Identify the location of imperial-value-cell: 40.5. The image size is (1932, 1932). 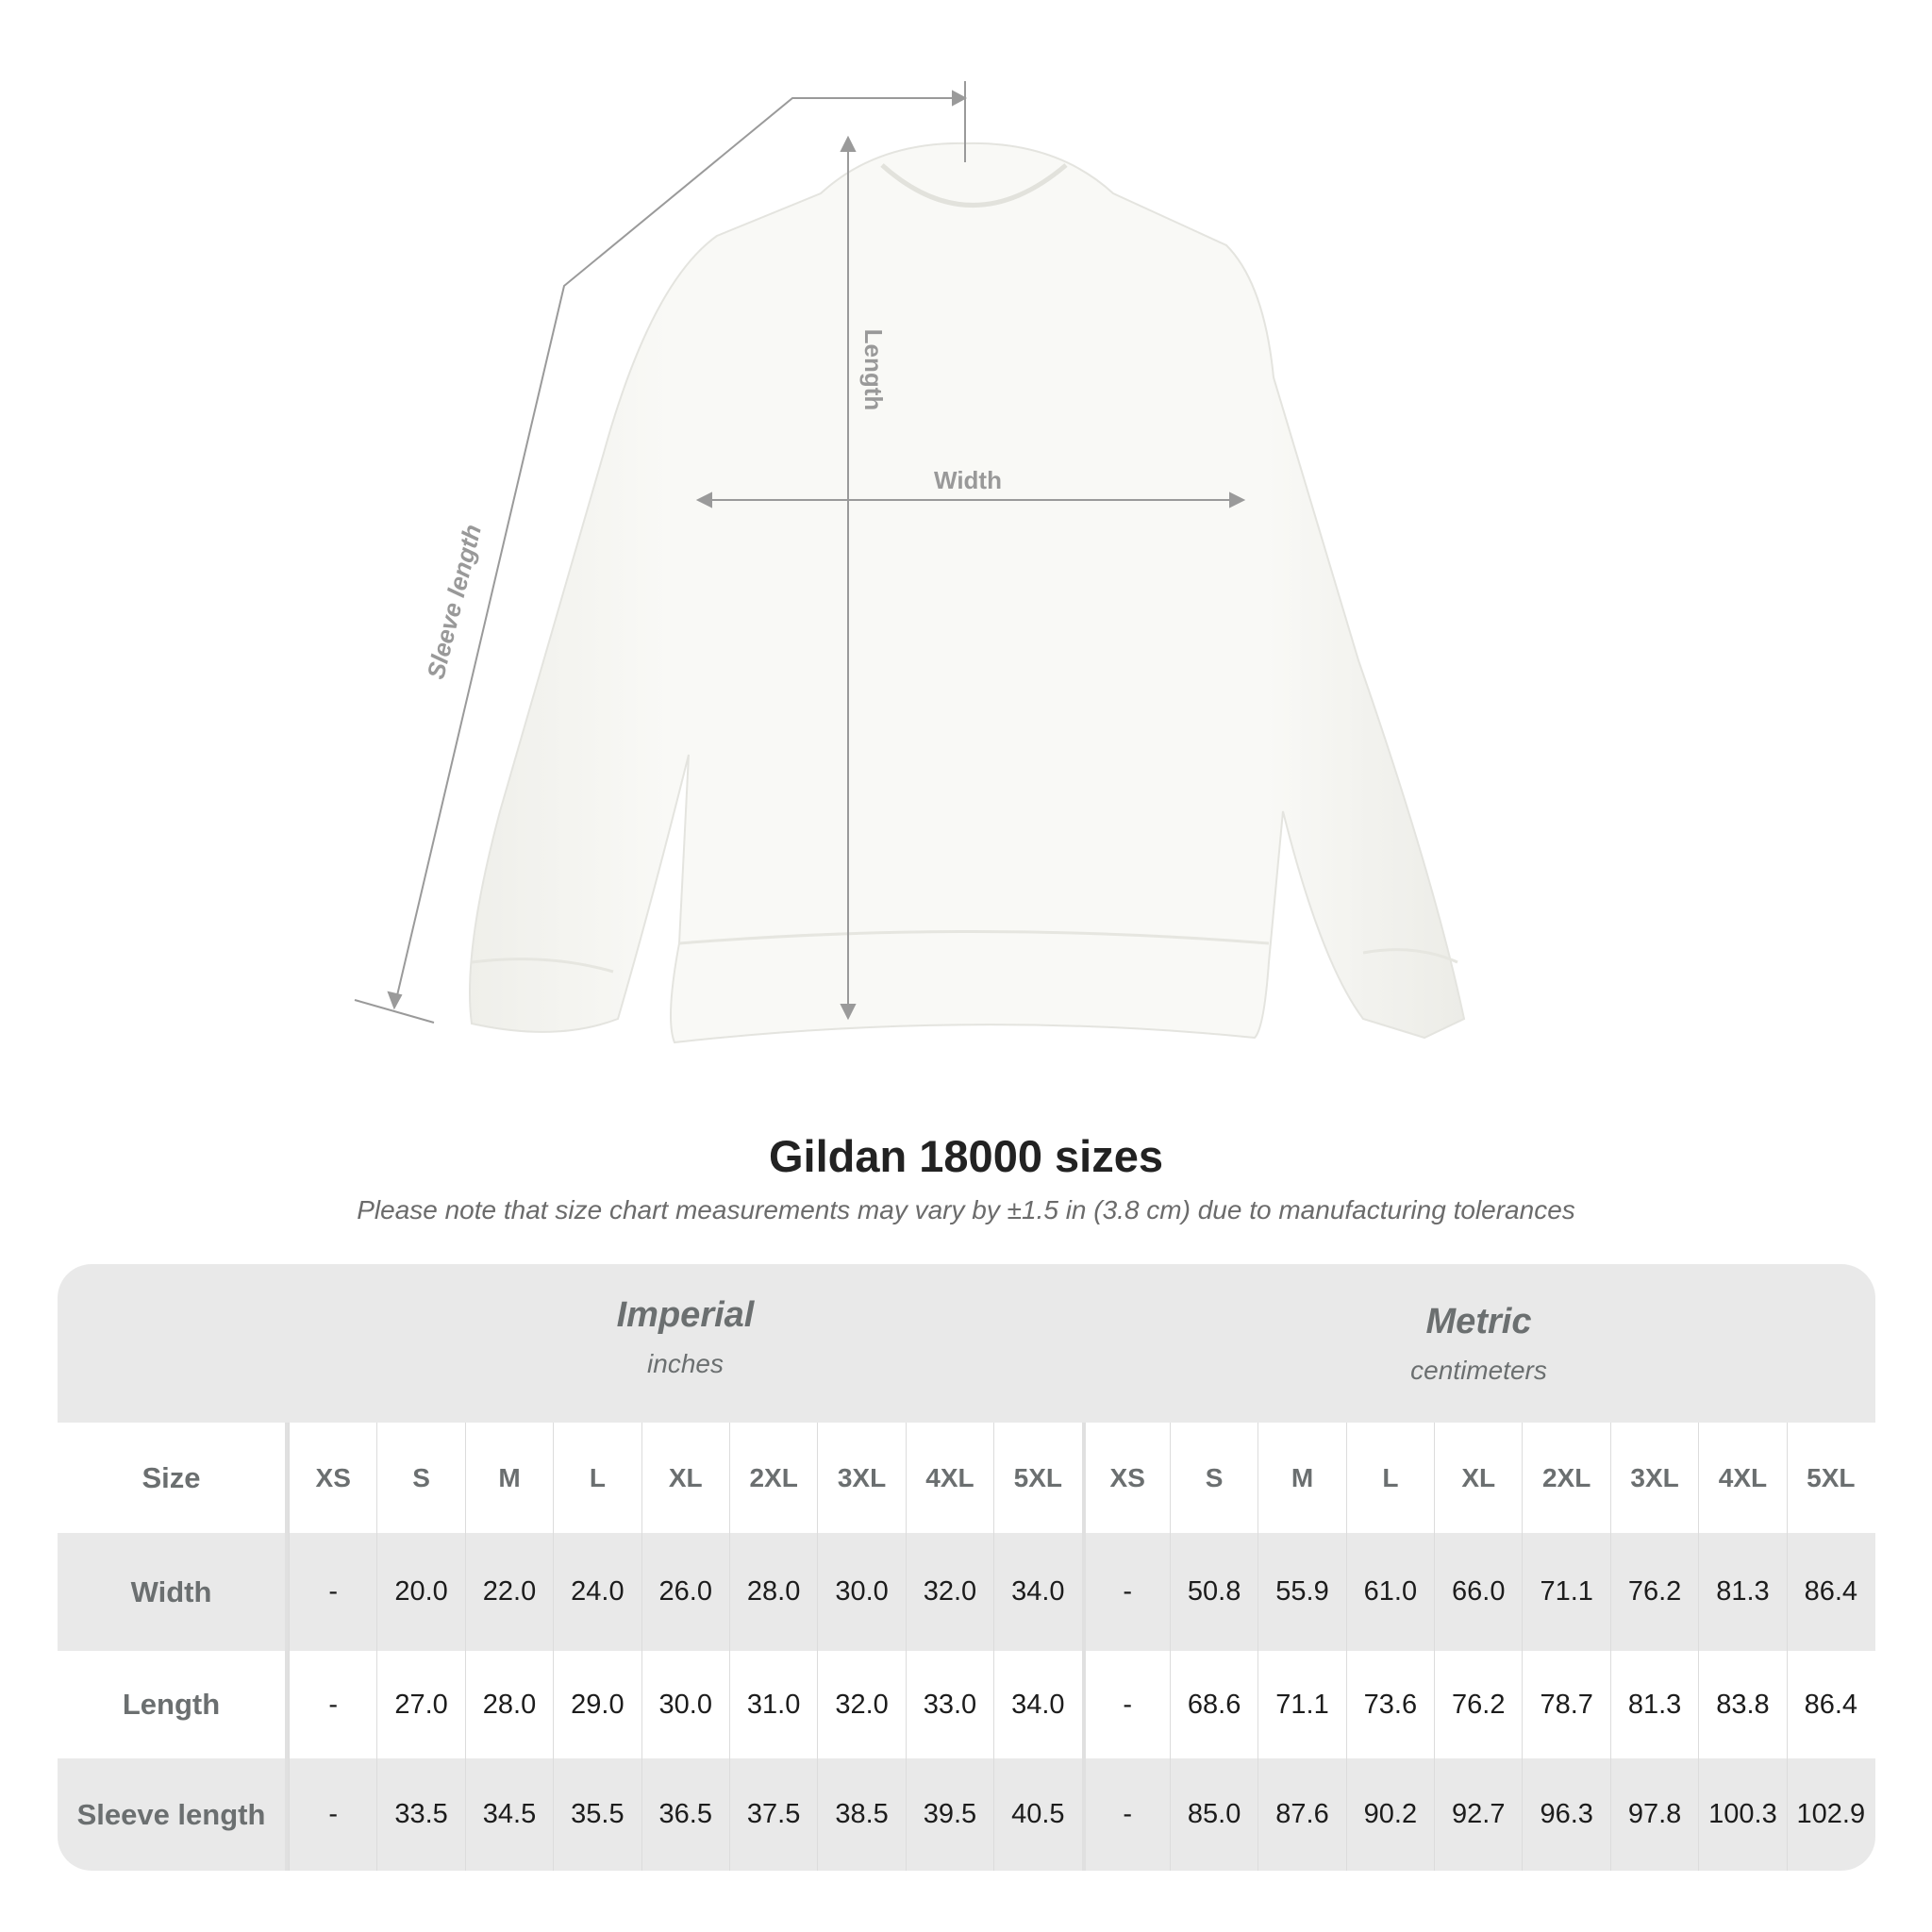
(1037, 1814).